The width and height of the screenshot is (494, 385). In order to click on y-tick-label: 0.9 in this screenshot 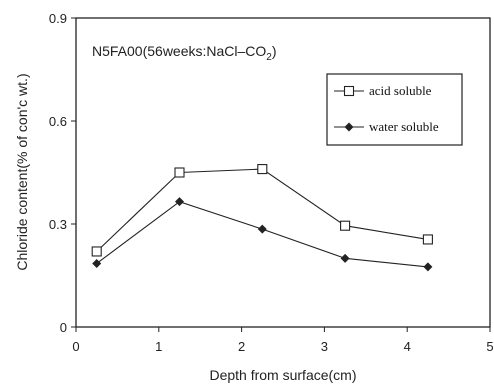, I will do `click(58, 18)`.